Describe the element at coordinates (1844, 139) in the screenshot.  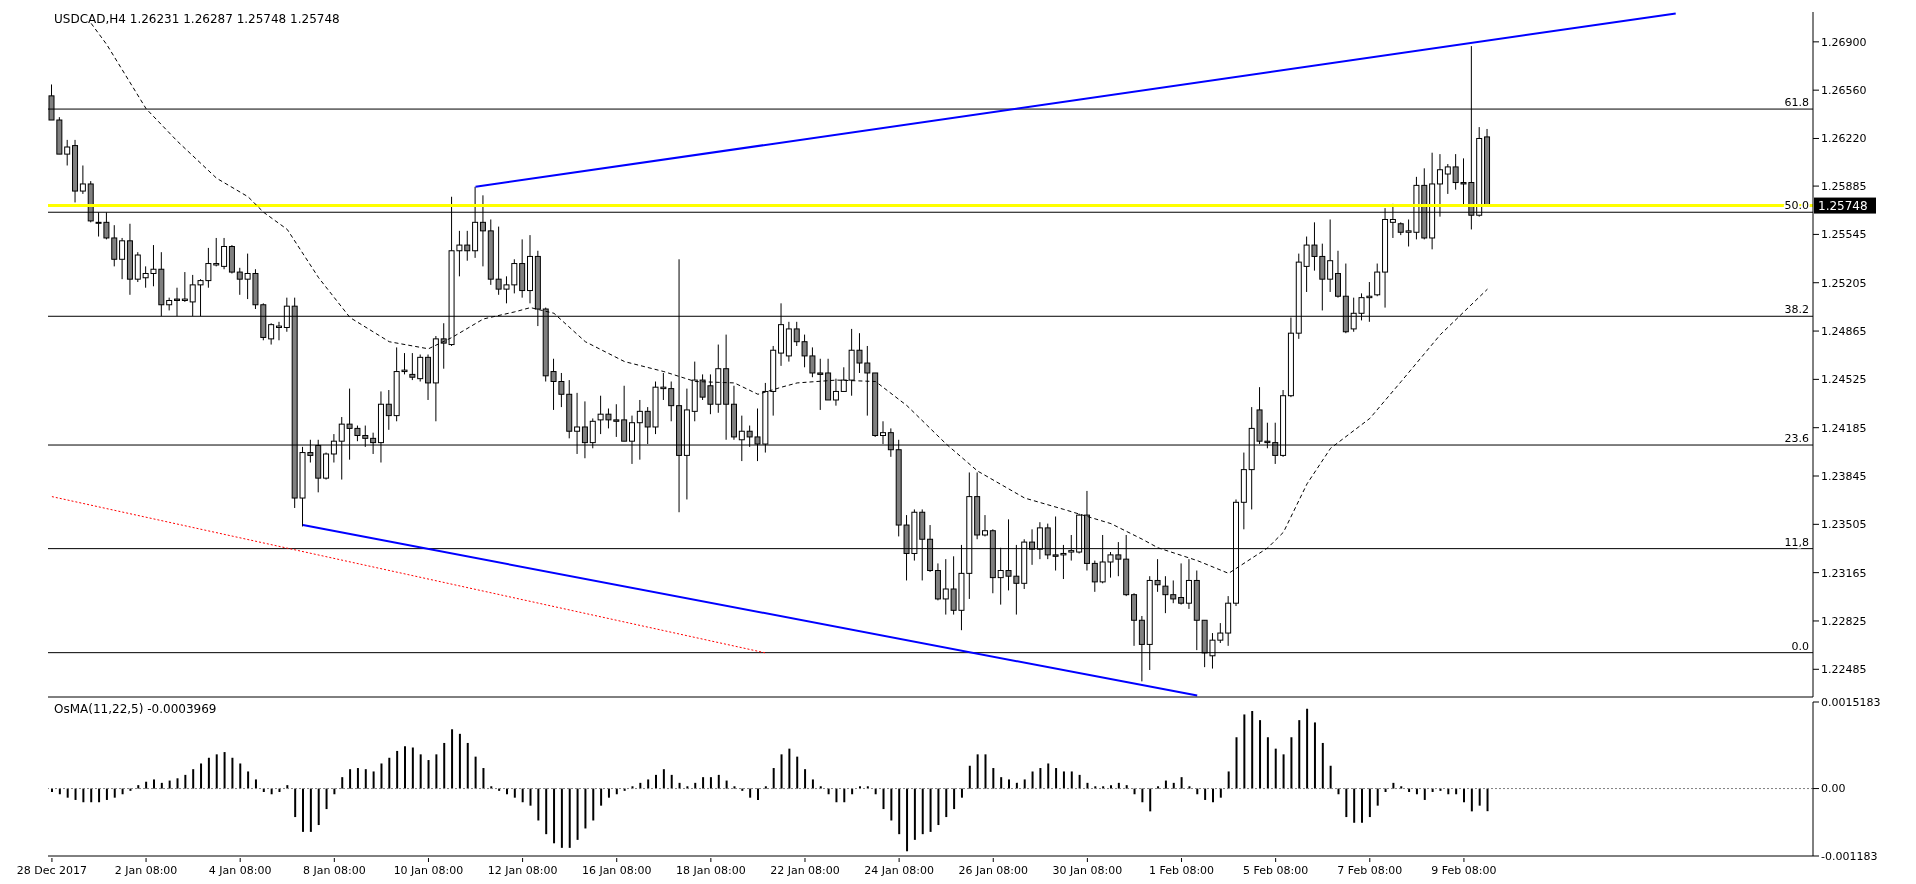
I see `y-tick-label: 1.26220` at that location.